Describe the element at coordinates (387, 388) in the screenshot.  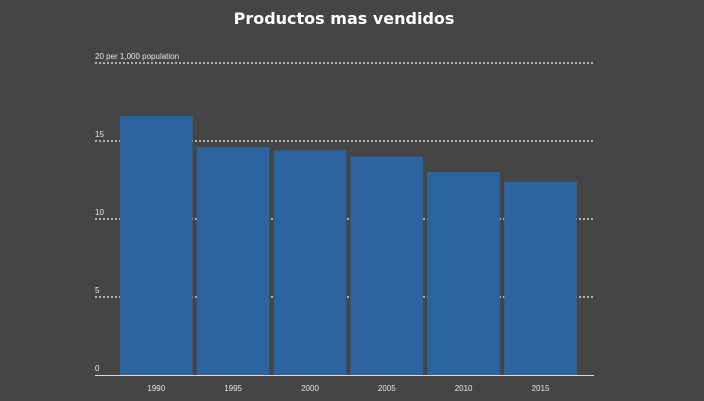
I see `x-tick-label: 2005` at that location.